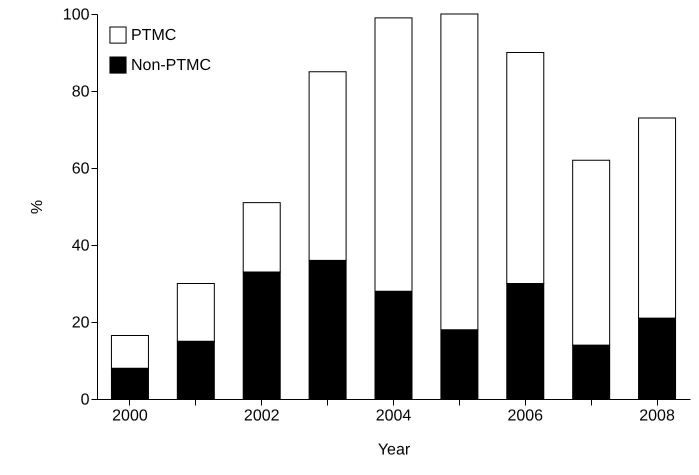 This screenshot has height=475, width=699. Describe the element at coordinates (130, 416) in the screenshot. I see `x-tick-label: 2000` at that location.